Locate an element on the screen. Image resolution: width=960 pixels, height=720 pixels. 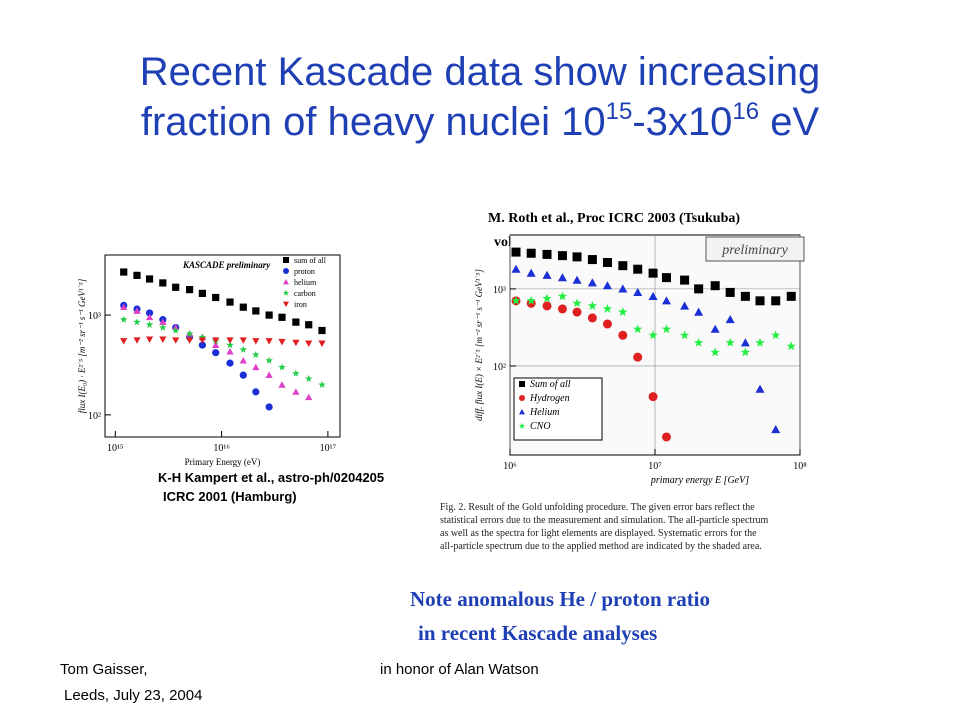
x-tick-label: 10⁶ is located at coordinates (510, 466).